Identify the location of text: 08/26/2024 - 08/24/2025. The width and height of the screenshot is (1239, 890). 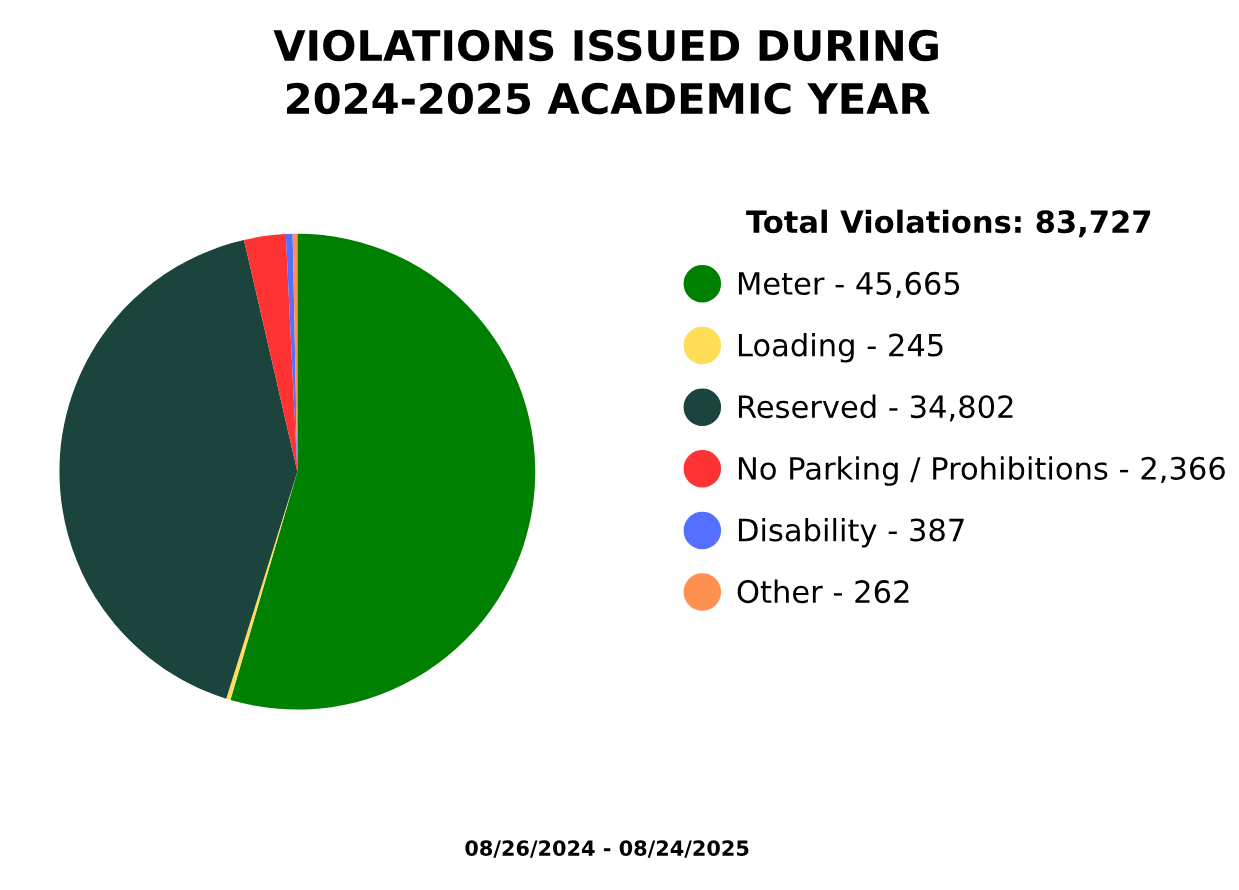
(607, 849).